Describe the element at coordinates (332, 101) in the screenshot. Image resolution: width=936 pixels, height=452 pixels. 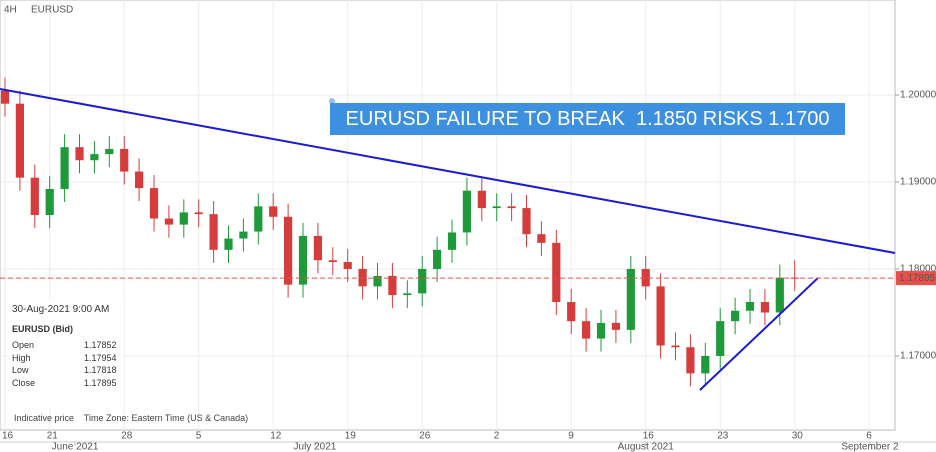
I see `anchor-dot` at that location.